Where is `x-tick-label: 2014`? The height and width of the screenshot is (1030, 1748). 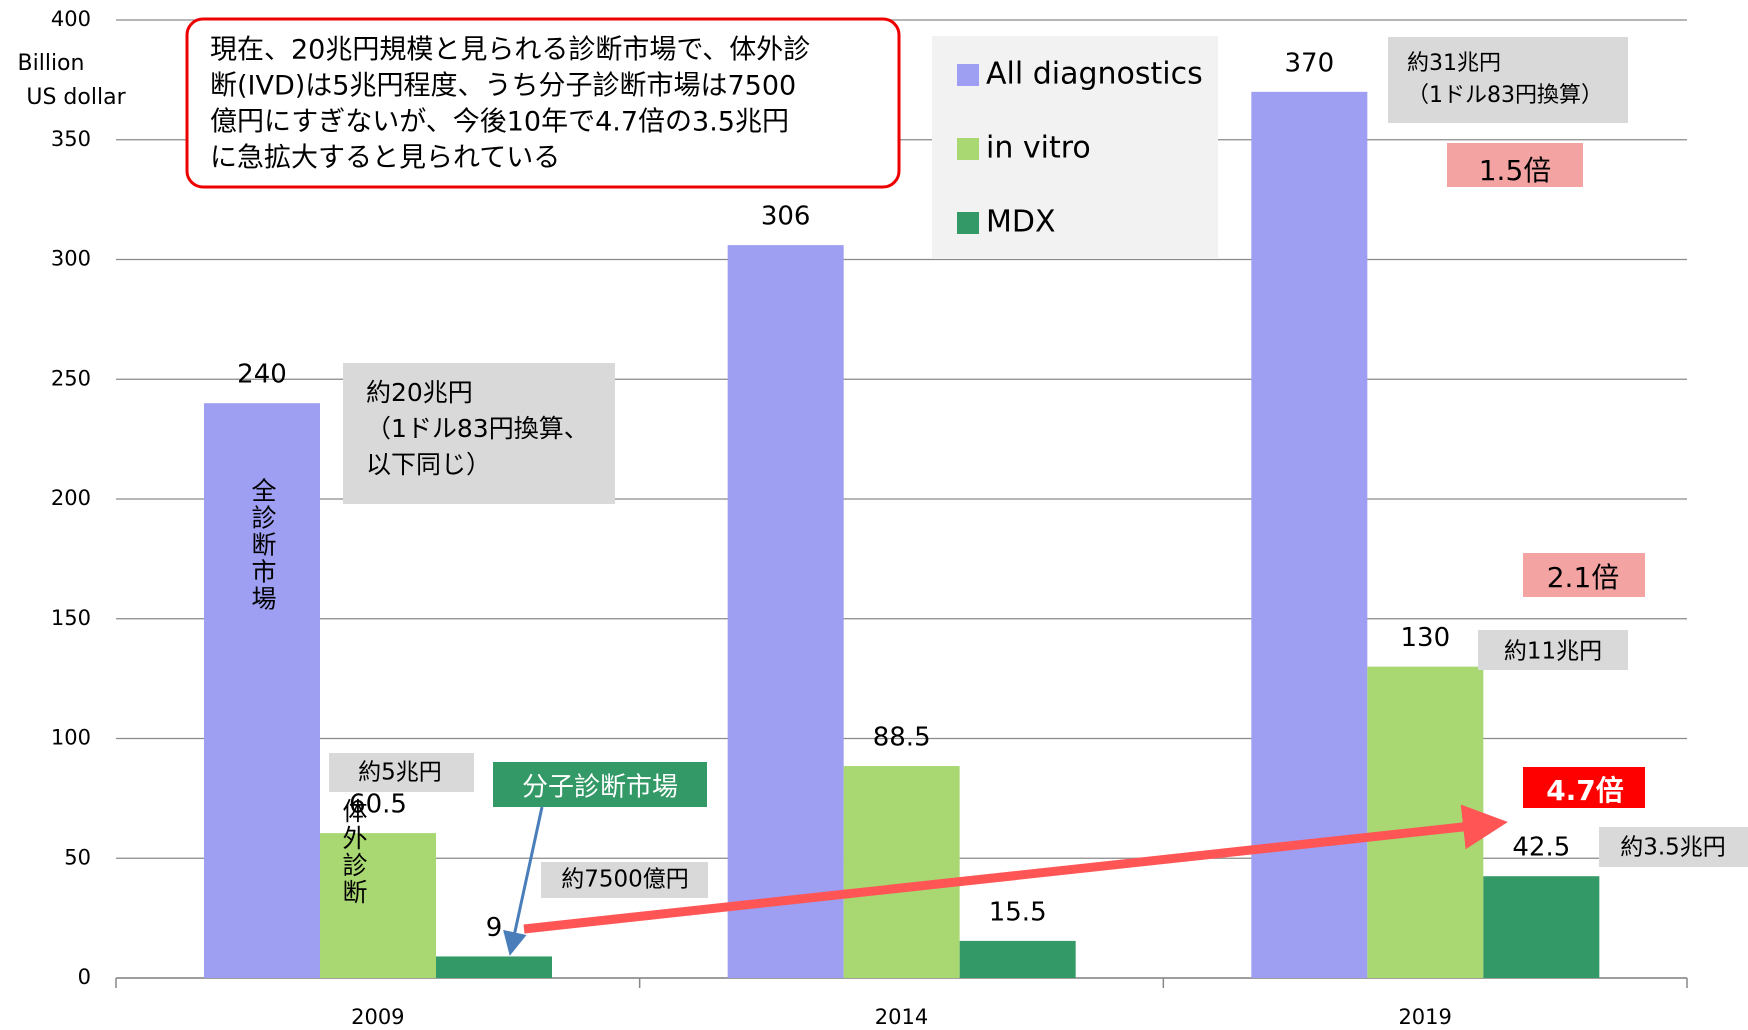 x-tick-label: 2014 is located at coordinates (901, 1017).